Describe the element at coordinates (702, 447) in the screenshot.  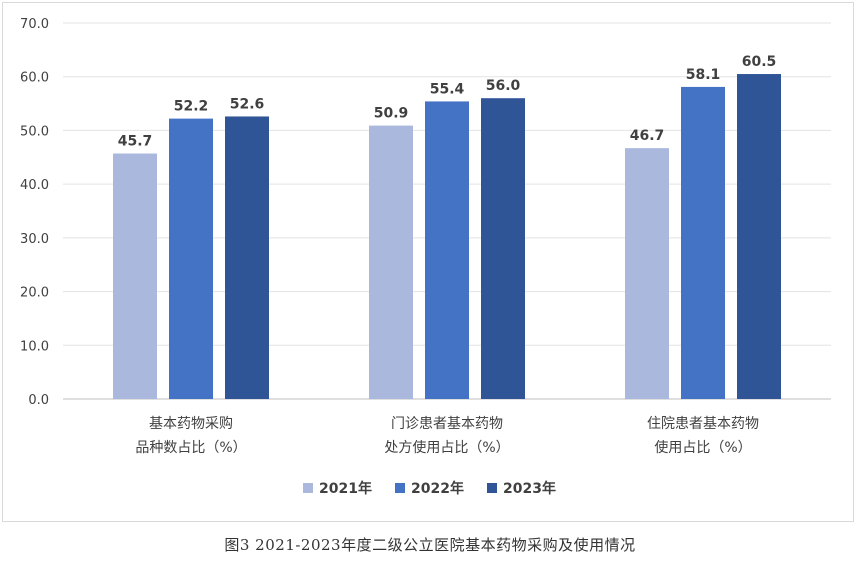
I see `category-label: 使用占比（%）` at that location.